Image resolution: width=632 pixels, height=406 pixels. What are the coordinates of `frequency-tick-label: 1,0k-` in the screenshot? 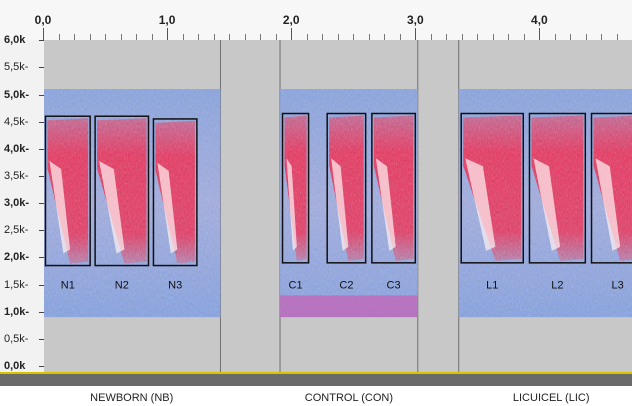 It's located at (17, 311).